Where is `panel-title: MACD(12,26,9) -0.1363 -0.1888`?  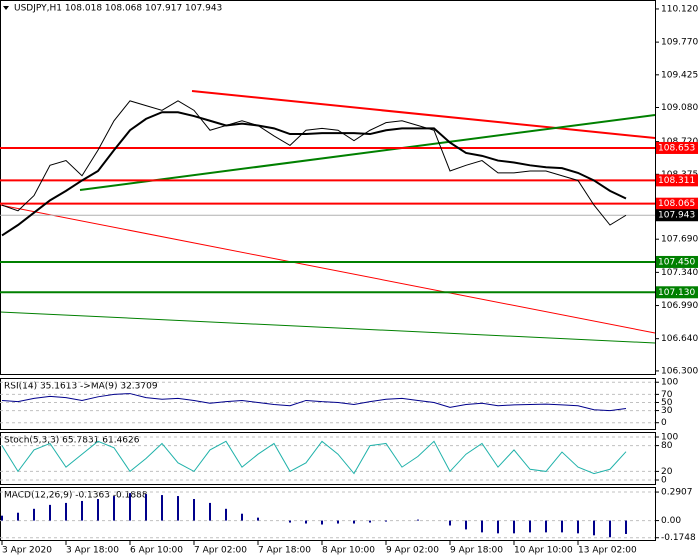 panel-title: MACD(12,26,9) -0.1363 -0.1888 is located at coordinates (76, 496).